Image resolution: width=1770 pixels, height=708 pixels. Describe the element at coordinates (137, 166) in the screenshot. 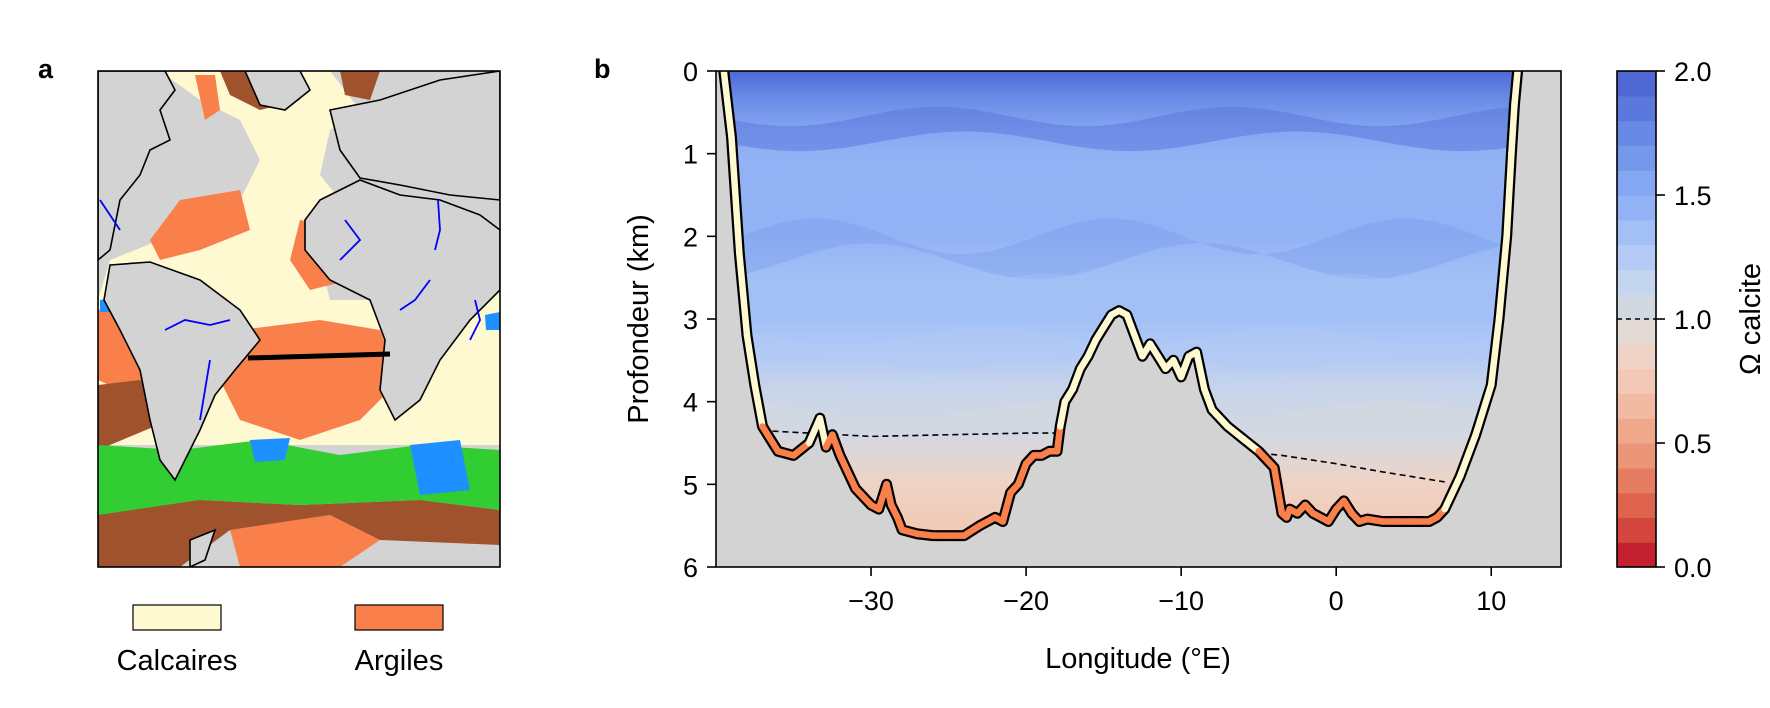

I see `north-america-landmass` at that location.